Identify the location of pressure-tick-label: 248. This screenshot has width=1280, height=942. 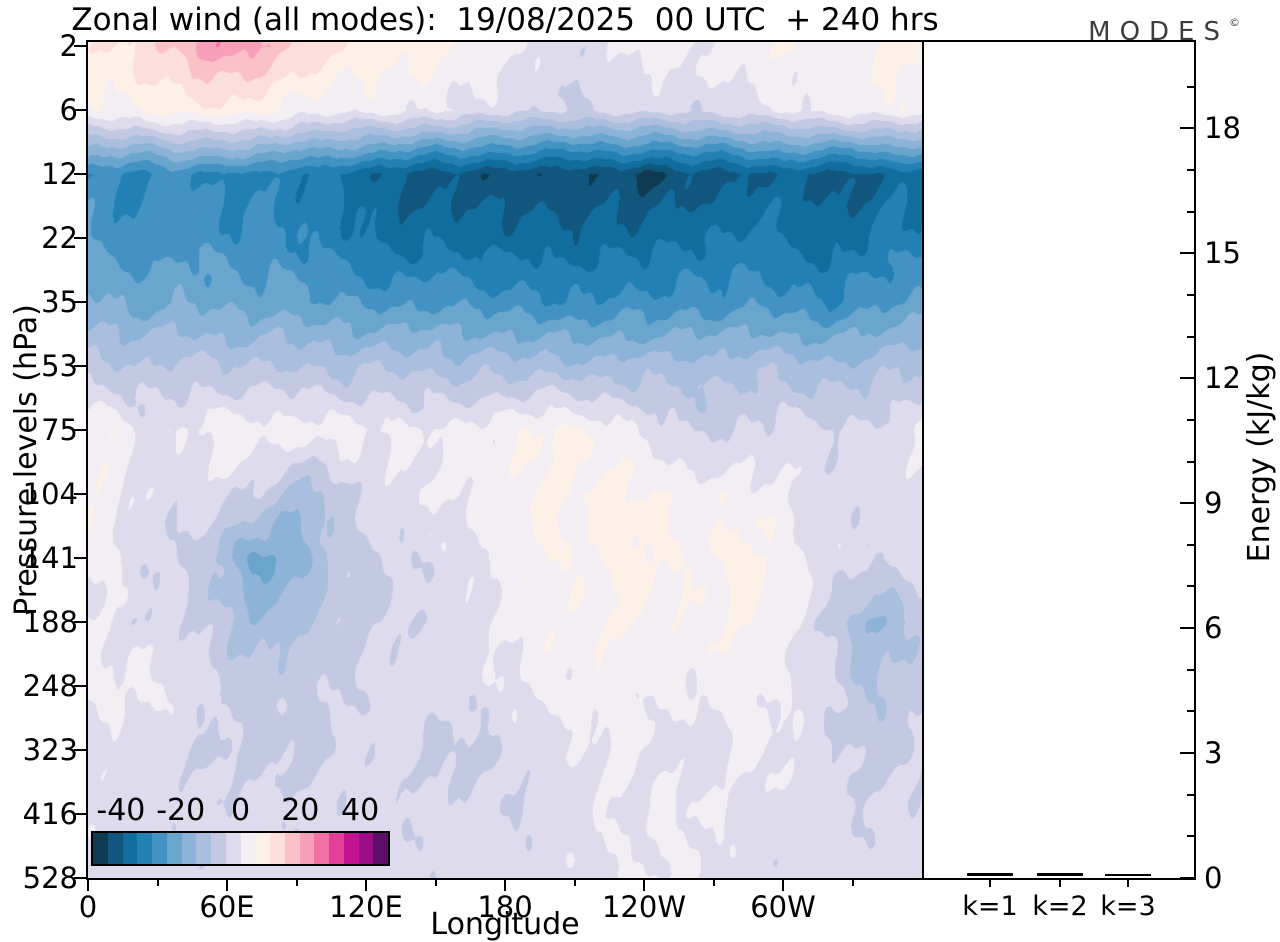
(50, 686).